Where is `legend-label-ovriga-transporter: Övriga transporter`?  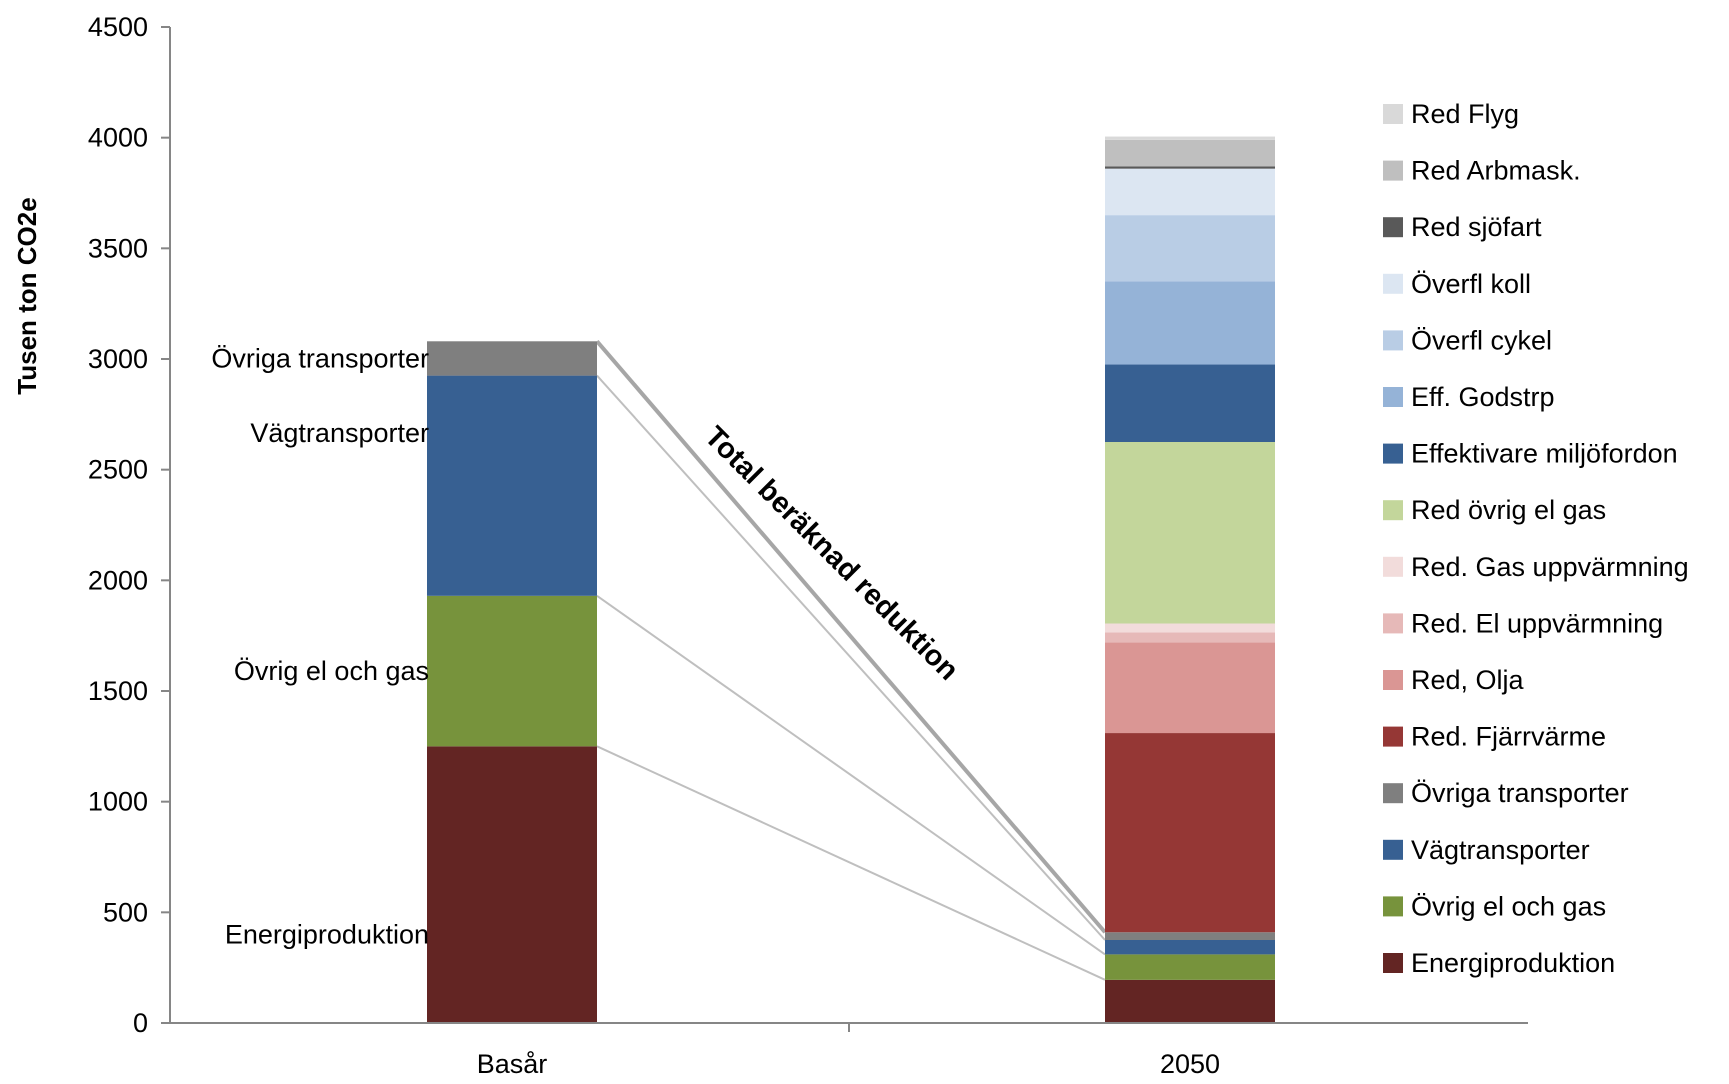 legend-label-ovriga-transporter: Övriga transporter is located at coordinates (1520, 793).